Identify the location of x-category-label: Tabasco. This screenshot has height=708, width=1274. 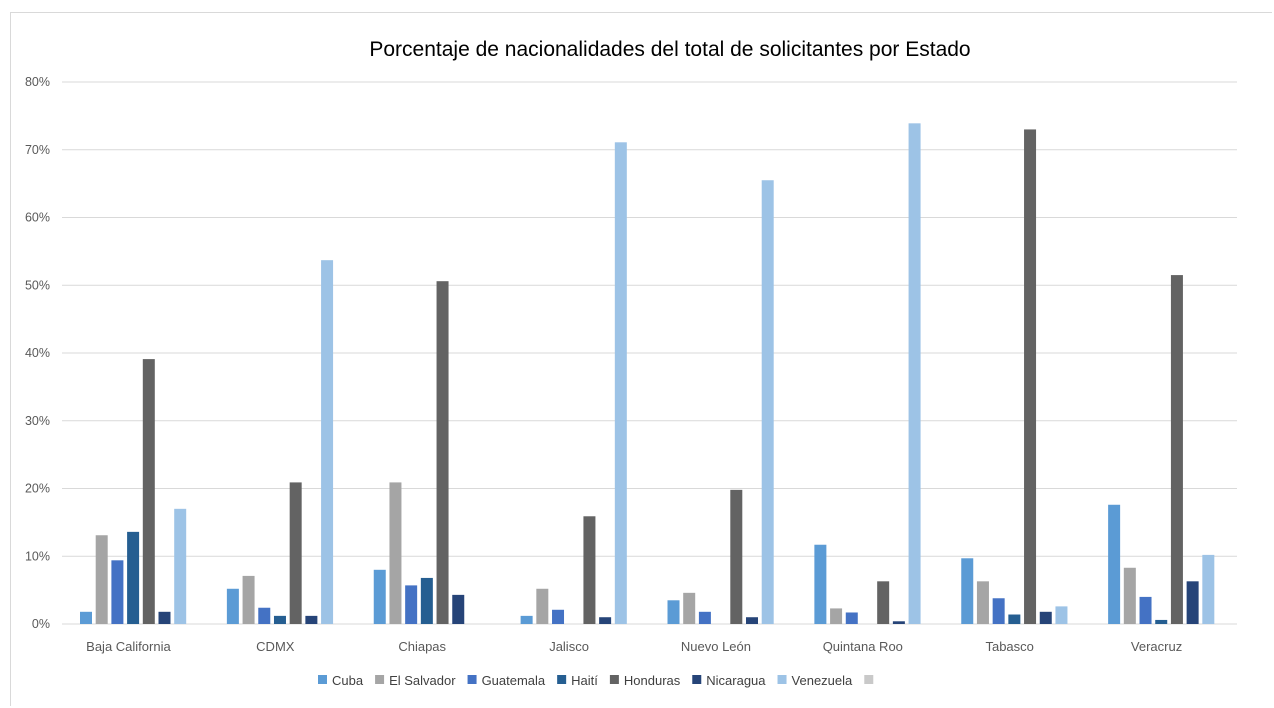
(1009, 646).